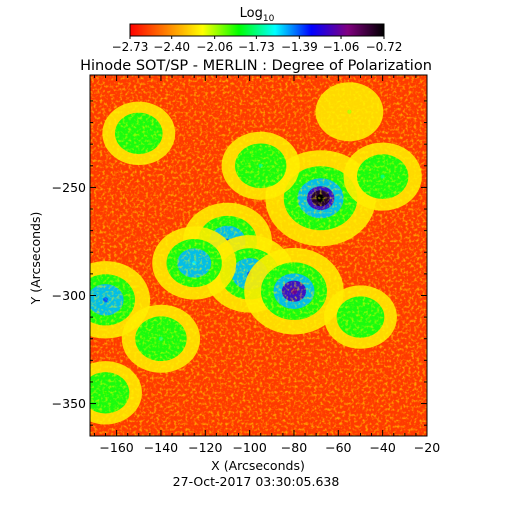  I want to click on y-tick-label: −250, so click(69, 187).